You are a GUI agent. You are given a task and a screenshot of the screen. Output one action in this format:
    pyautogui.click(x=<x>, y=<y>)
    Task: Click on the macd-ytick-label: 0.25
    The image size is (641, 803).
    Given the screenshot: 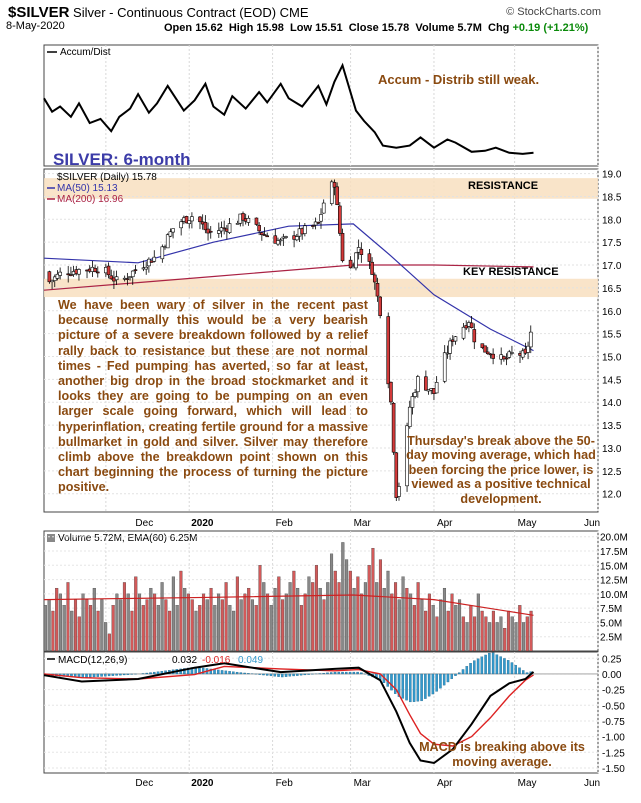 What is the action you would take?
    pyautogui.click(x=612, y=659)
    